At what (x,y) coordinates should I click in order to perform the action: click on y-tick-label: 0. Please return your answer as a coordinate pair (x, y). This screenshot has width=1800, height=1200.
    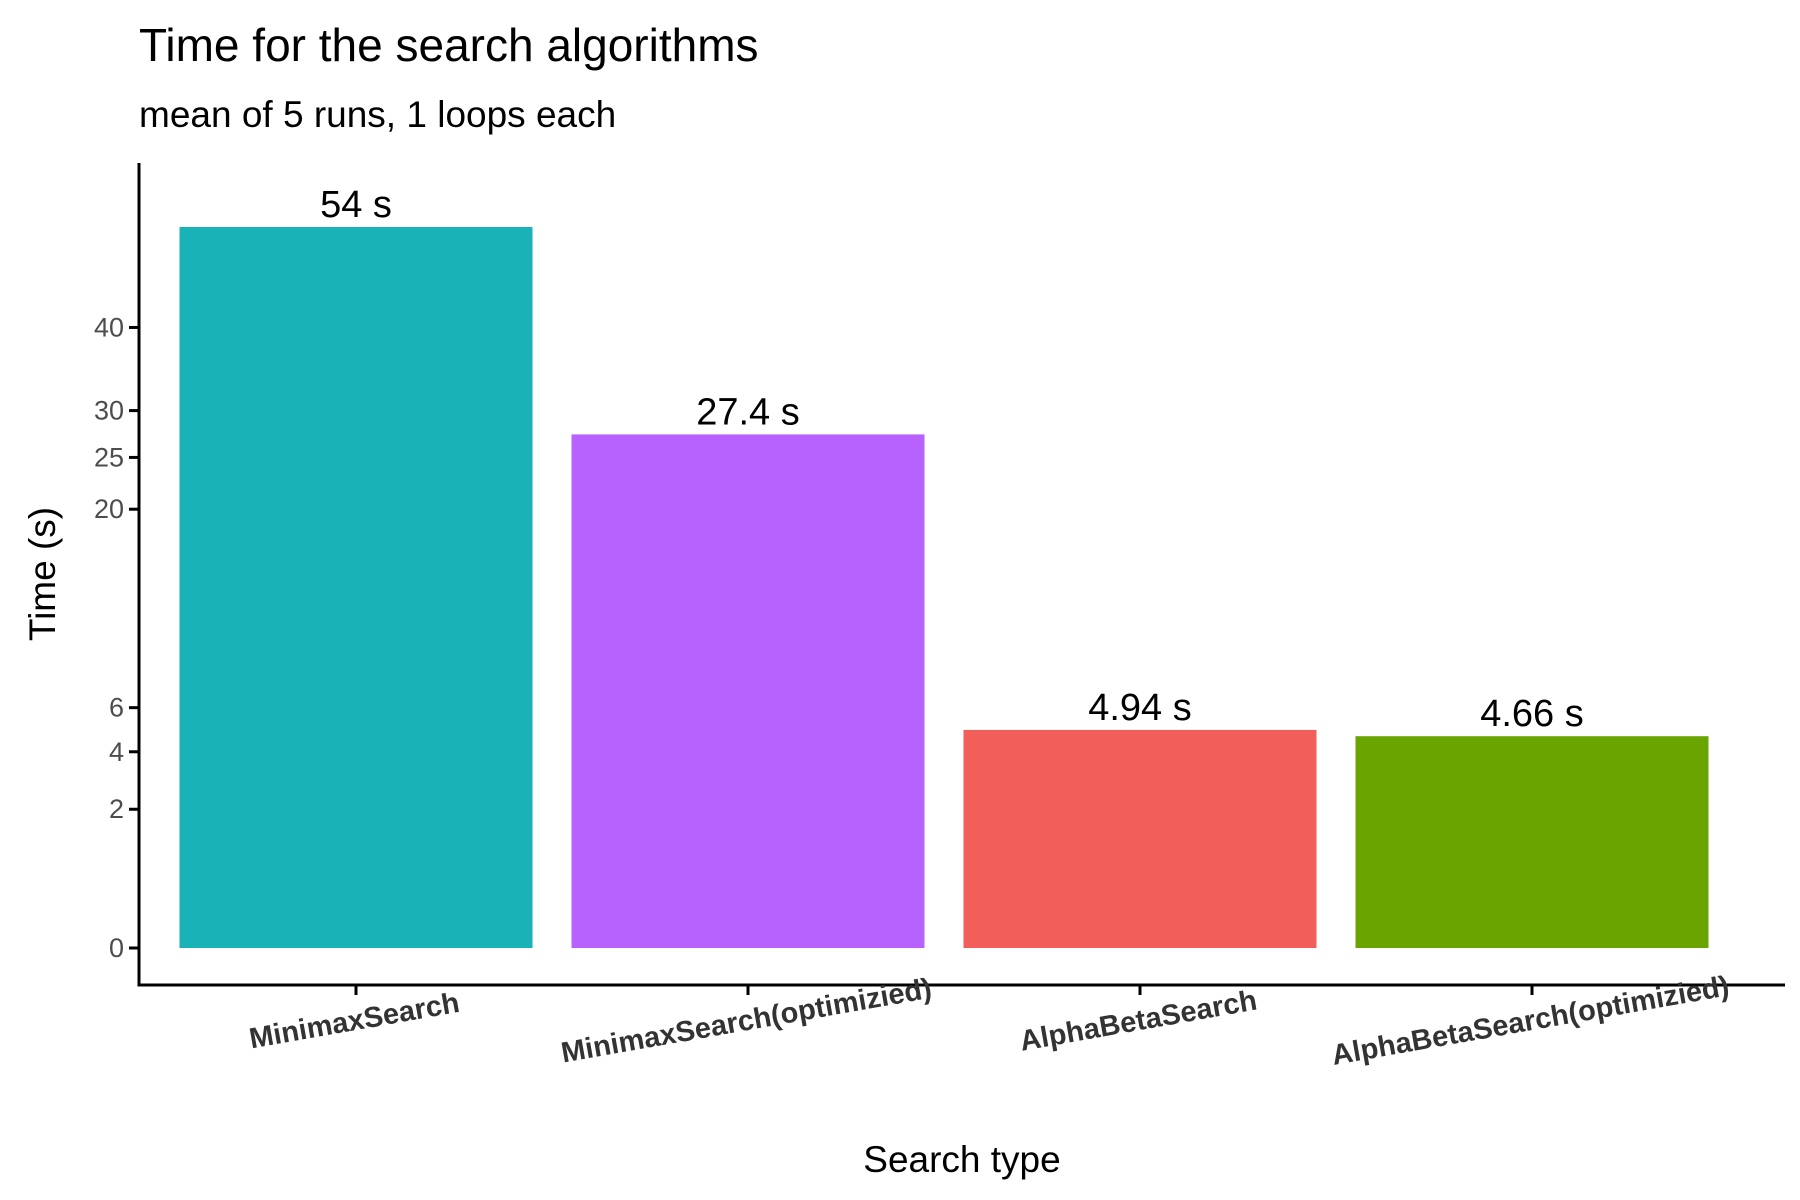
    Looking at the image, I should click on (116, 948).